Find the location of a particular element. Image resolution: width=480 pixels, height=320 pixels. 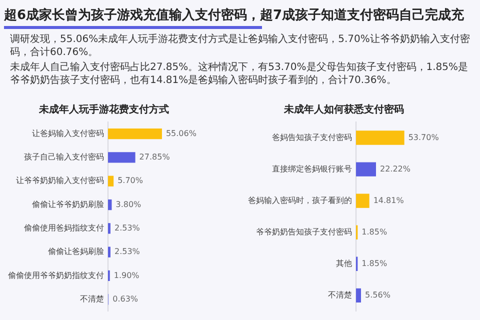

data-label: 0.63% is located at coordinates (125, 299).